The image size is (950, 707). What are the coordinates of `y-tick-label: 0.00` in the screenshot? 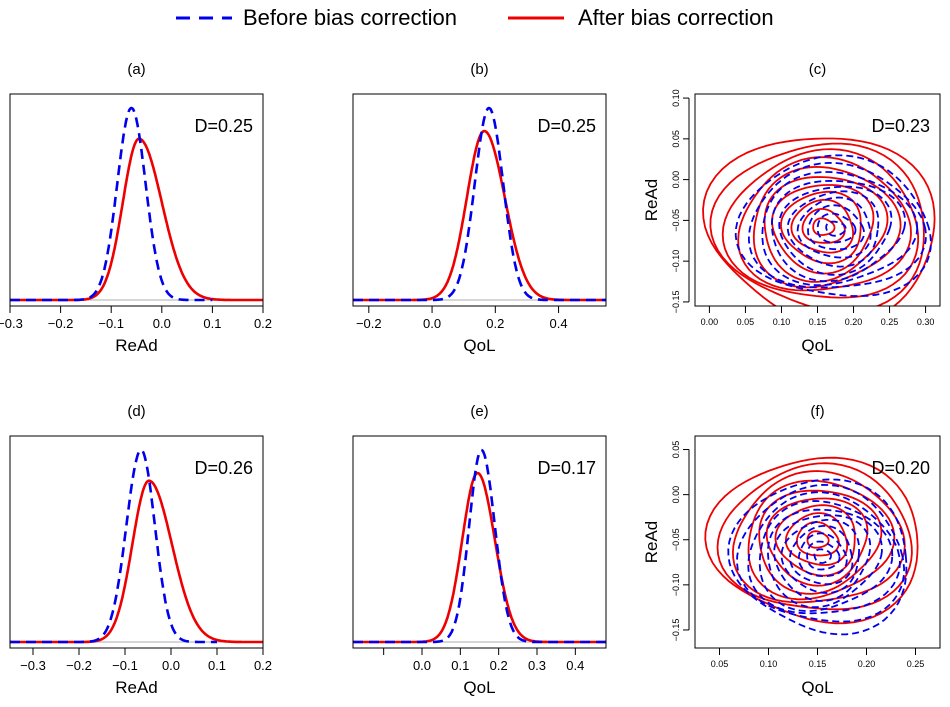 It's located at (676, 495).